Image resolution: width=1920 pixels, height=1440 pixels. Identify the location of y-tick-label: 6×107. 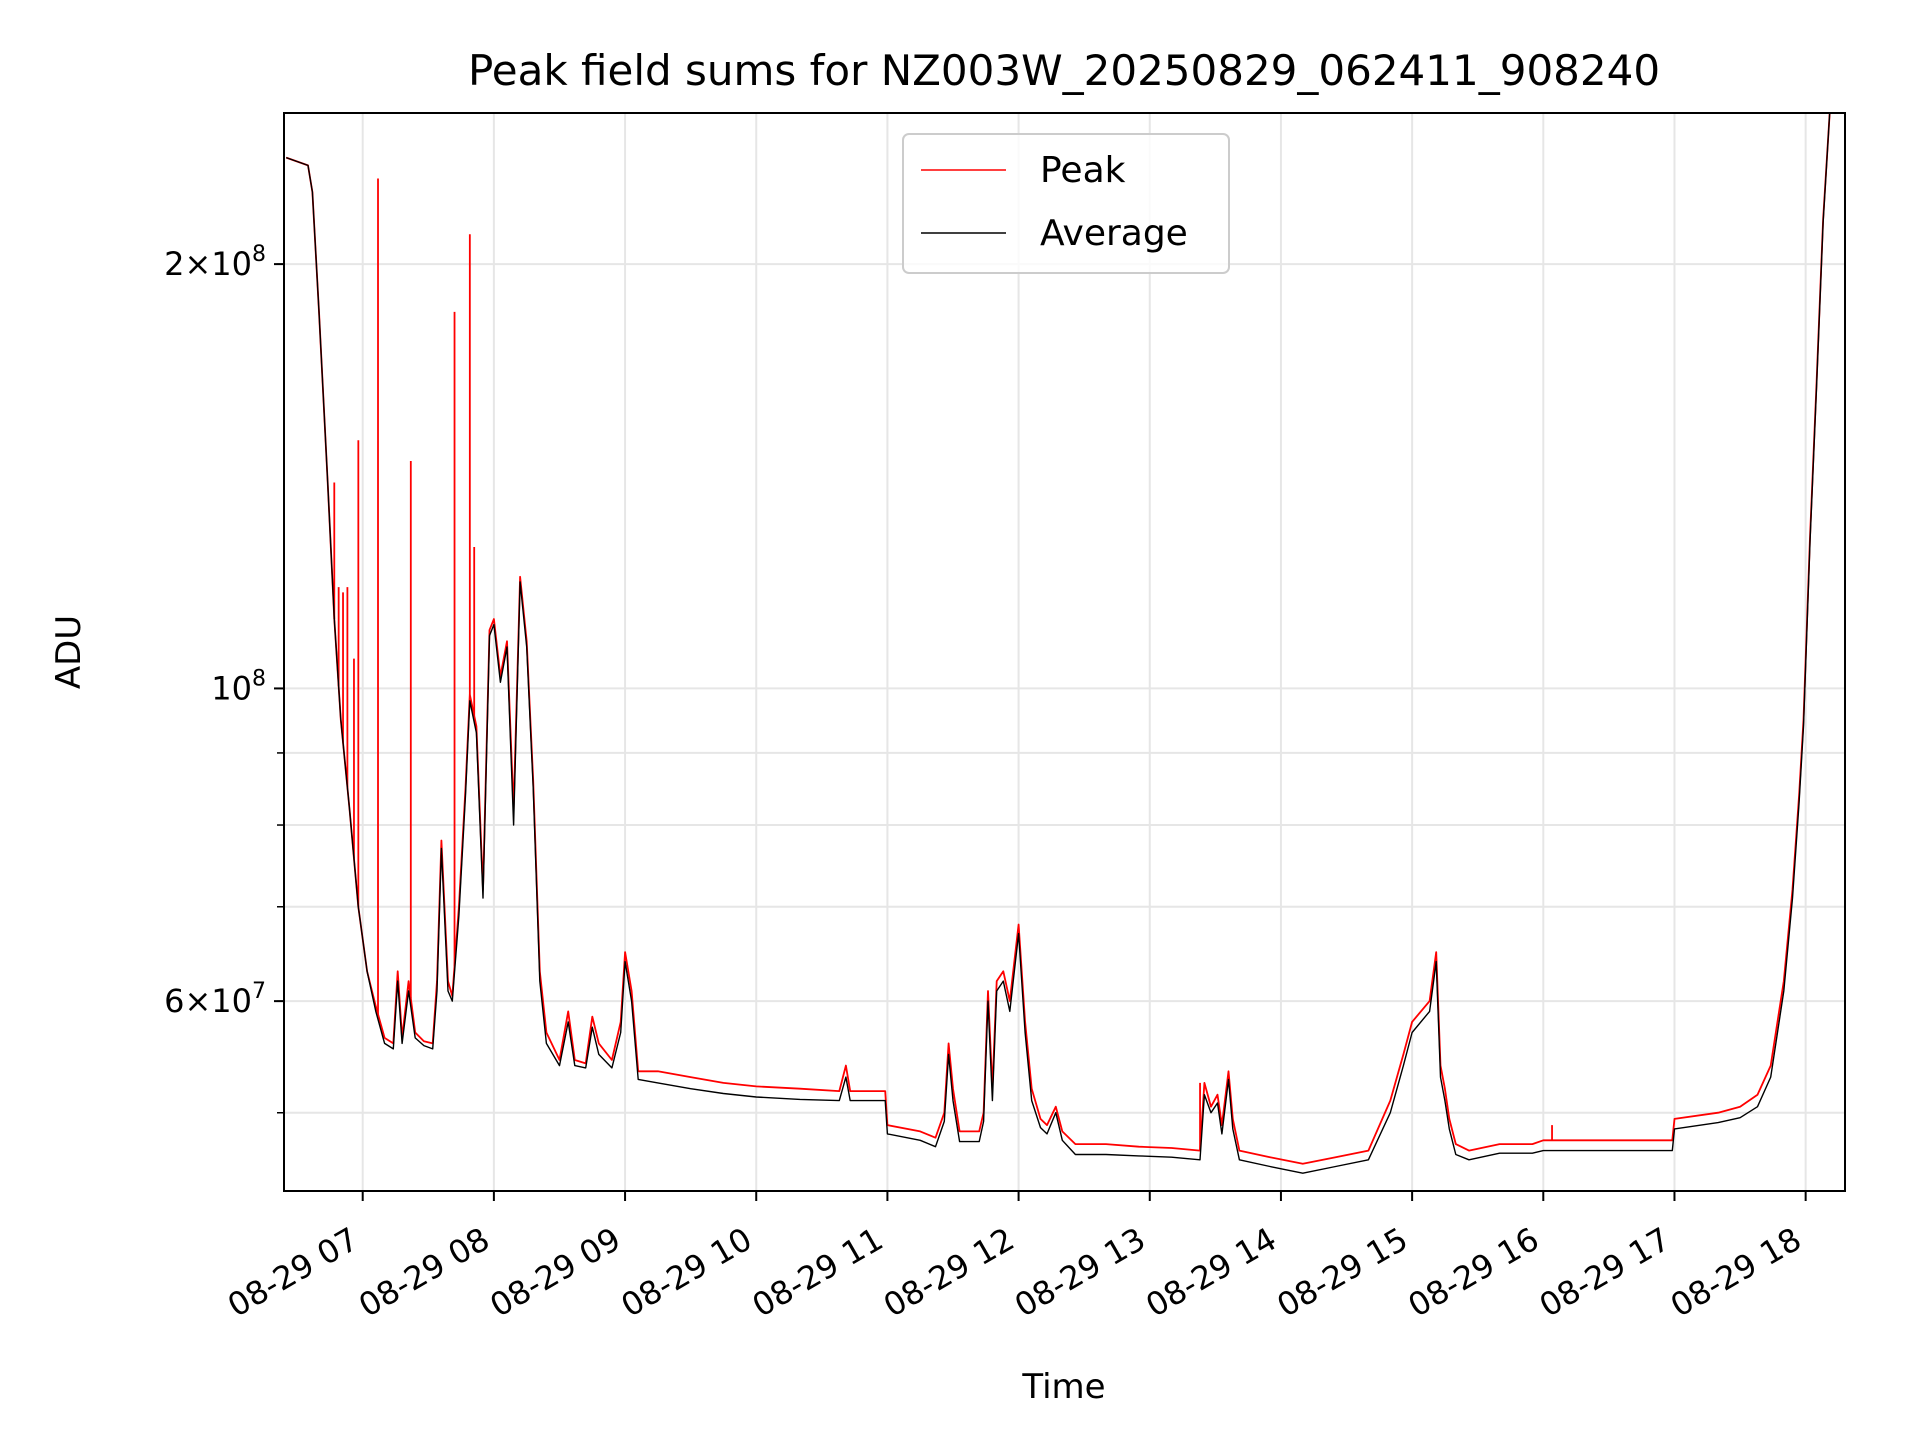
(215, 999).